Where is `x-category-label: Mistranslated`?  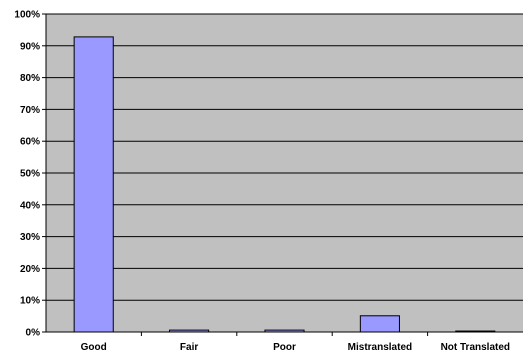
x-category-label: Mistranslated is located at coordinates (380, 347).